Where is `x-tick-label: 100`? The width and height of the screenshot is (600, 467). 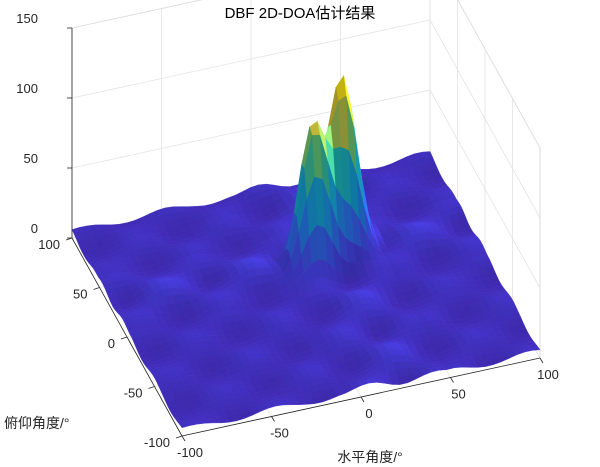 x-tick-label: 100 is located at coordinates (548, 374).